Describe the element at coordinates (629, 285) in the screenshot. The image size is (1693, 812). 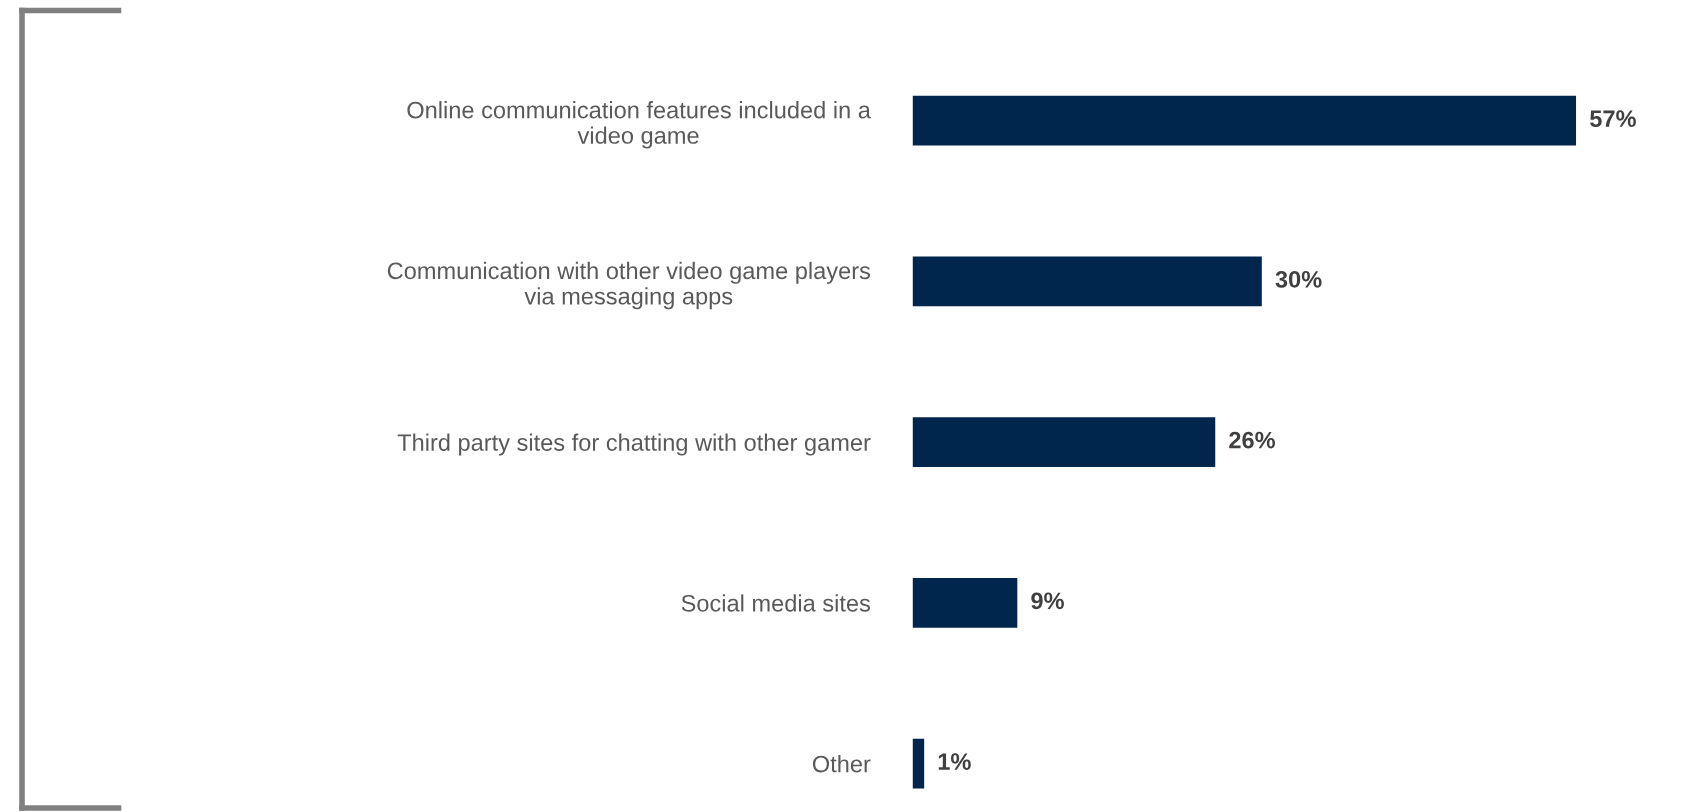
I see `y-tick-label: Communication with other video game players via messaging apps` at that location.